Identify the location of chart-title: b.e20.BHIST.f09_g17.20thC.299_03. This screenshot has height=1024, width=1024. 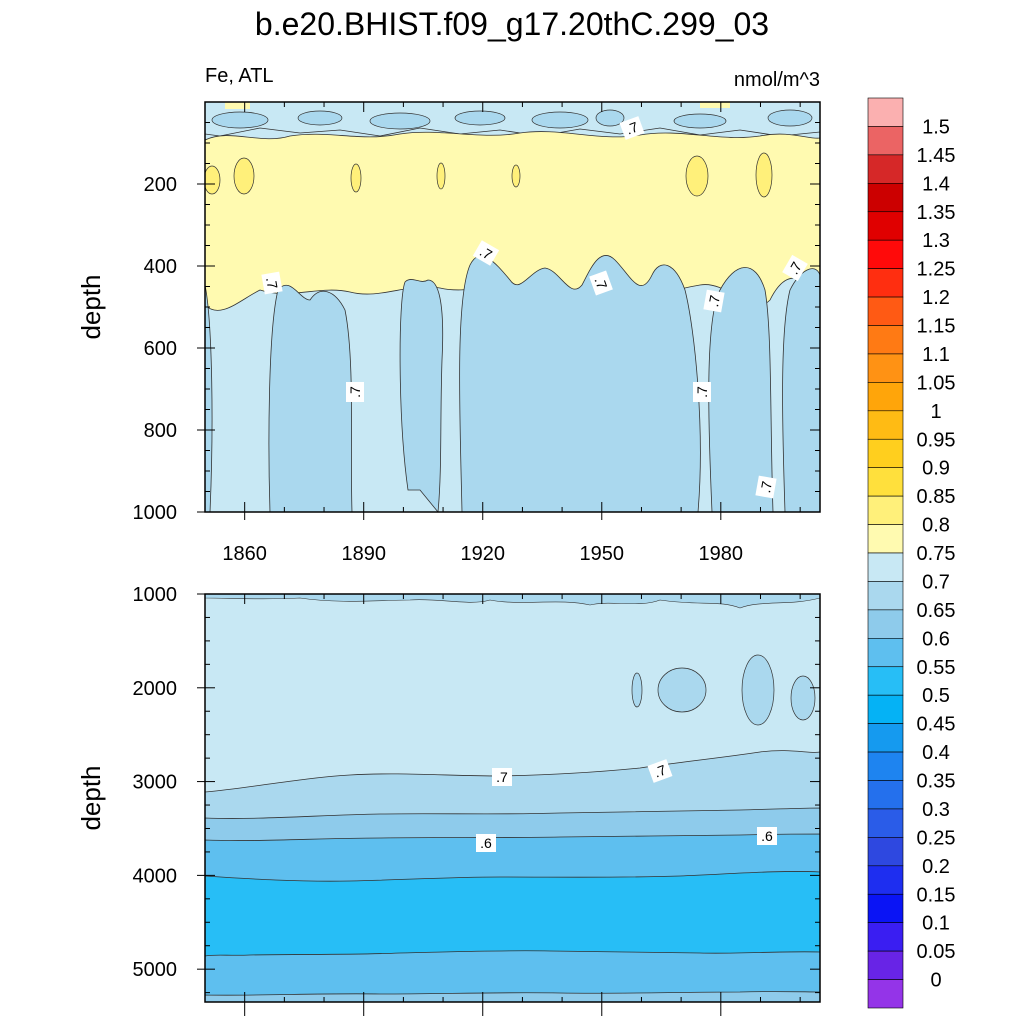
(512, 24).